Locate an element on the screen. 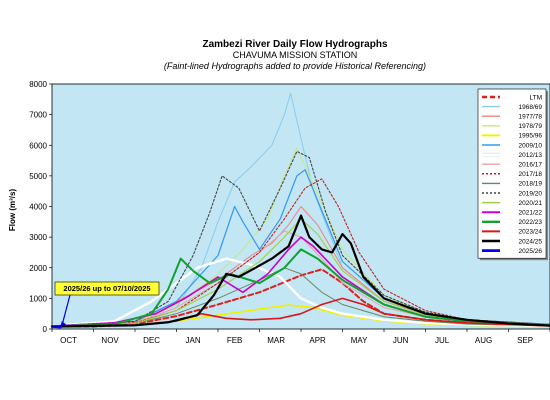 This screenshot has width=550, height=400. y-tick-label: 3000 is located at coordinates (38, 237).